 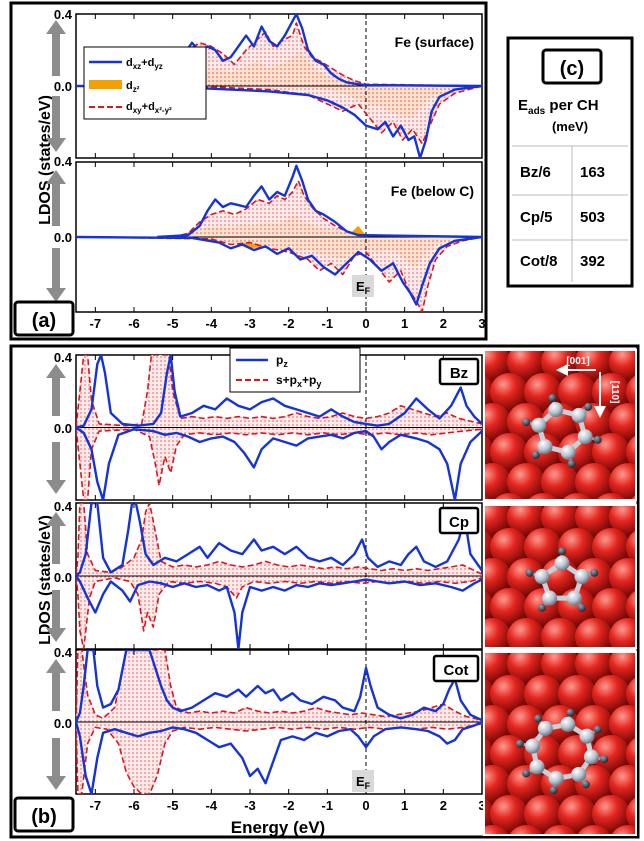 I want to click on ytick-b-top-2: 0.4, so click(x=63, y=506).